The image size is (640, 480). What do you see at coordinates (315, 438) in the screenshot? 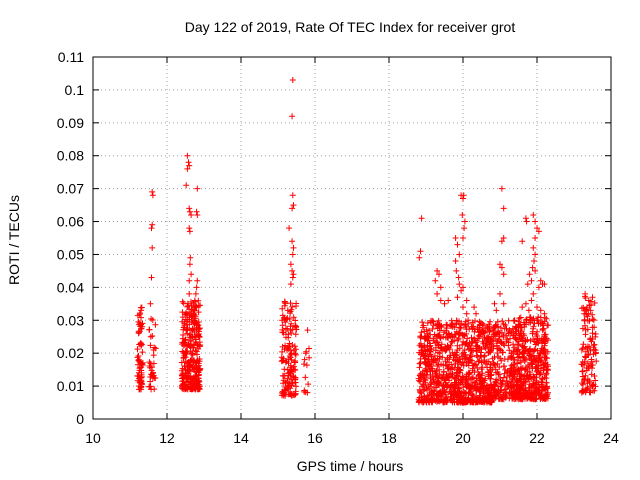
I see `x-tick-label: 16` at bounding box center [315, 438].